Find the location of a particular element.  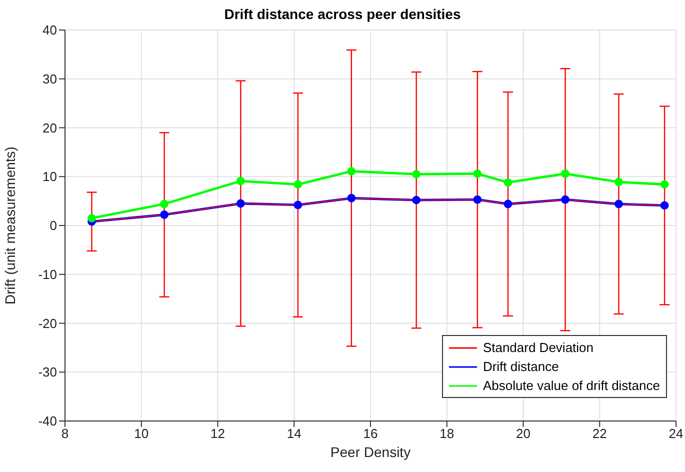

legend-label: Standard Deviation is located at coordinates (538, 348).